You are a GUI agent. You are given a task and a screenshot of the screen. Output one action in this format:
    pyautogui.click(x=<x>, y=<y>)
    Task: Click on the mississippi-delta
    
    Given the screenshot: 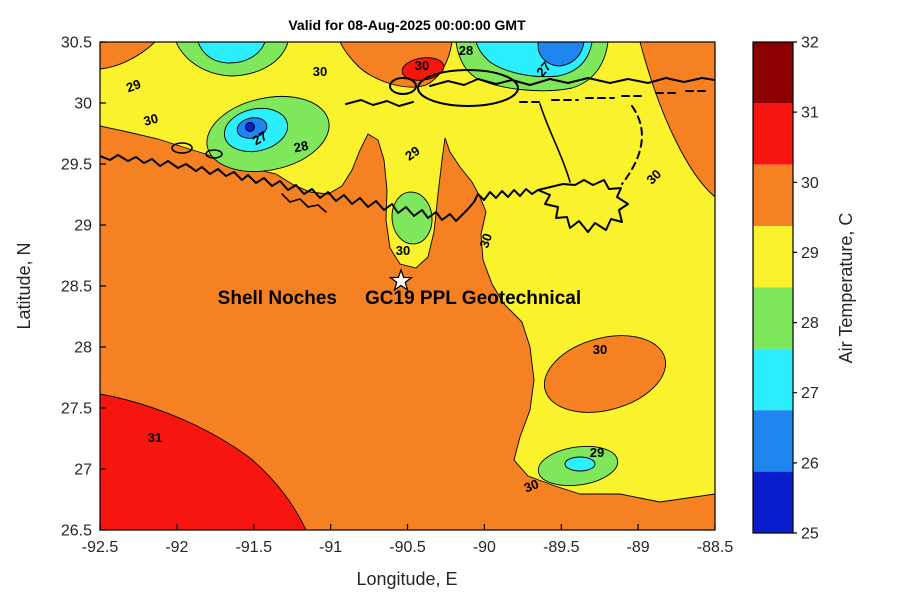 What is the action you would take?
    pyautogui.click(x=583, y=206)
    